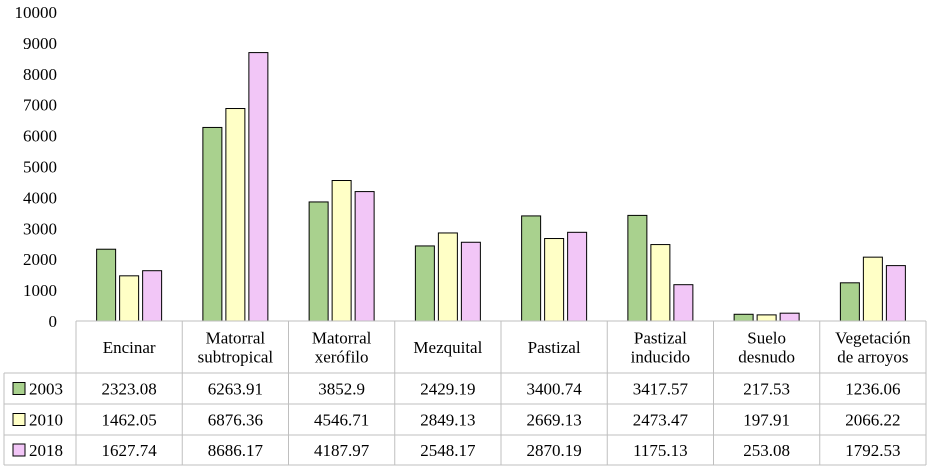 This screenshot has height=466, width=932. Describe the element at coordinates (766, 338) in the screenshot. I see `category-label: Suelo` at that location.